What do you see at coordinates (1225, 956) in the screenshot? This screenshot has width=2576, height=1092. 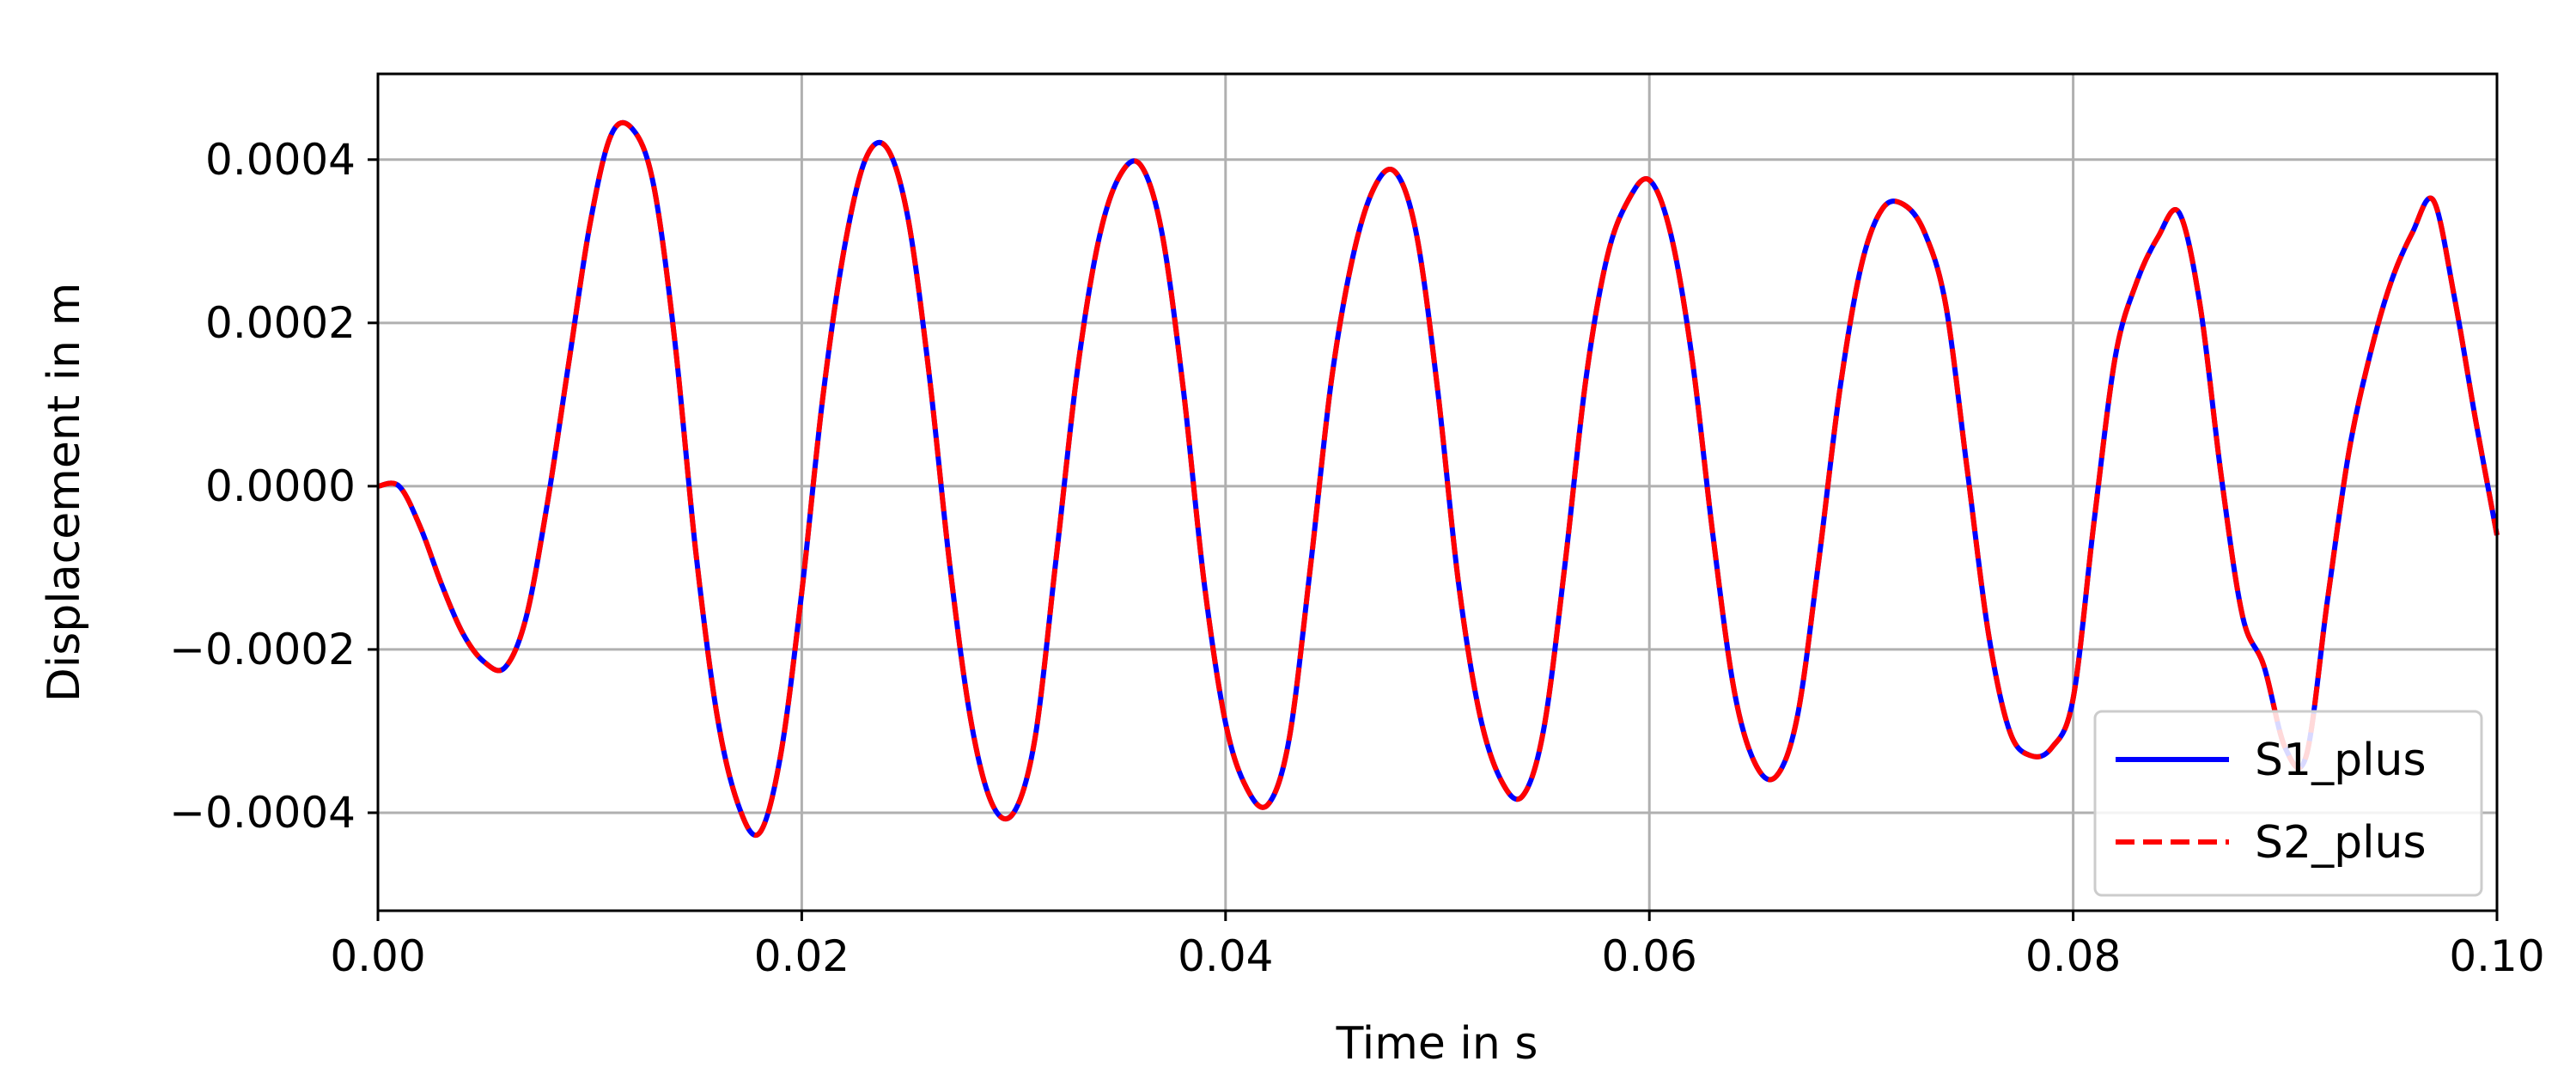 I see `x-tick-label: 0.04` at bounding box center [1225, 956].